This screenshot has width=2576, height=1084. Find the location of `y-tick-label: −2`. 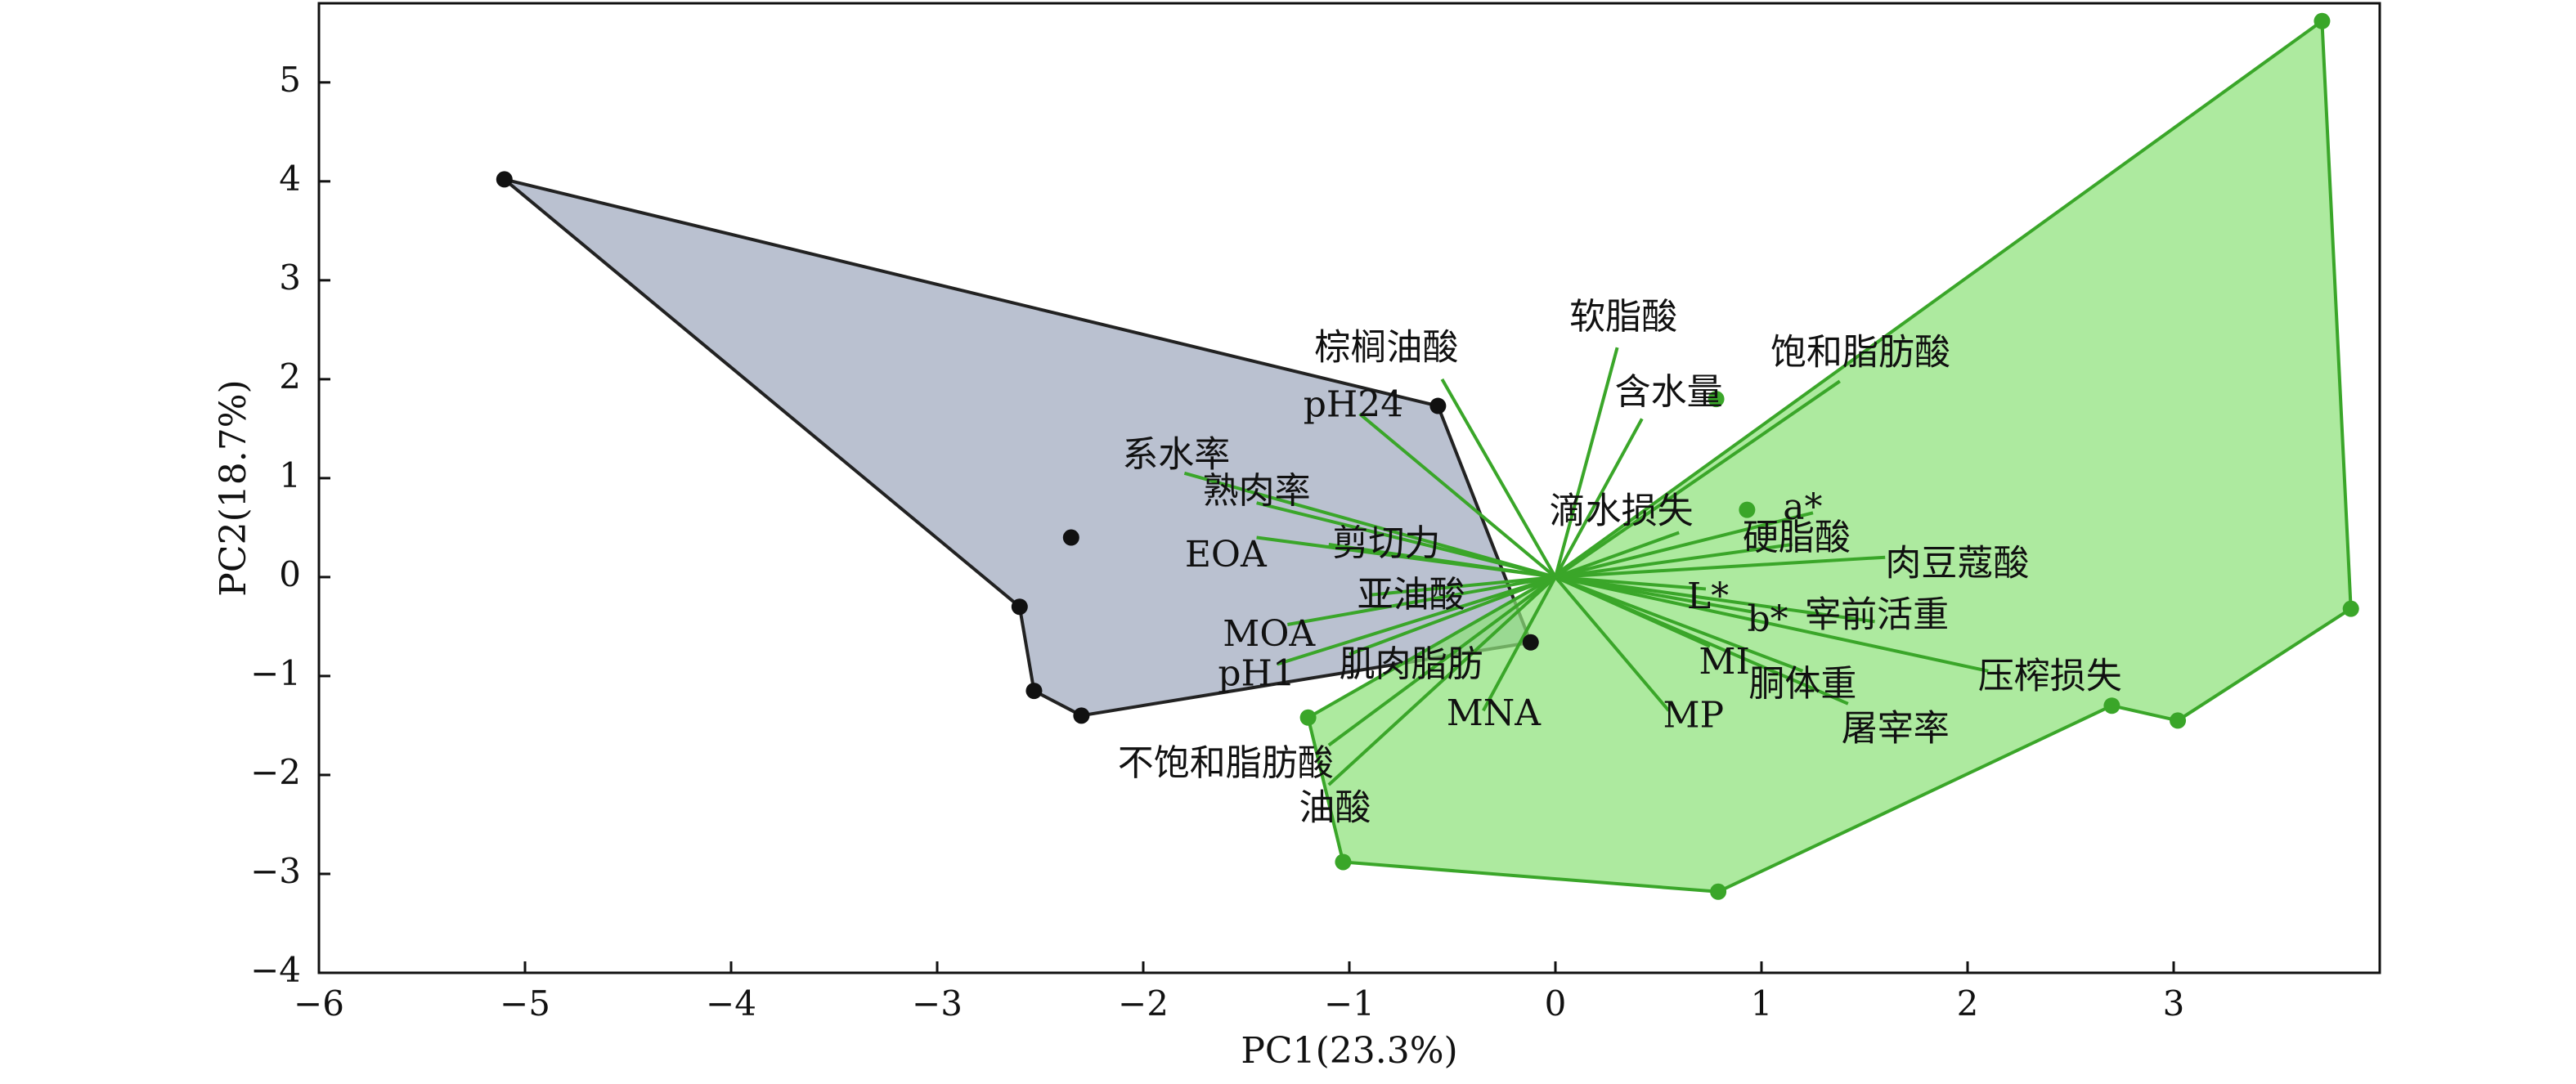

y-tick-label: −2 is located at coordinates (275, 772).